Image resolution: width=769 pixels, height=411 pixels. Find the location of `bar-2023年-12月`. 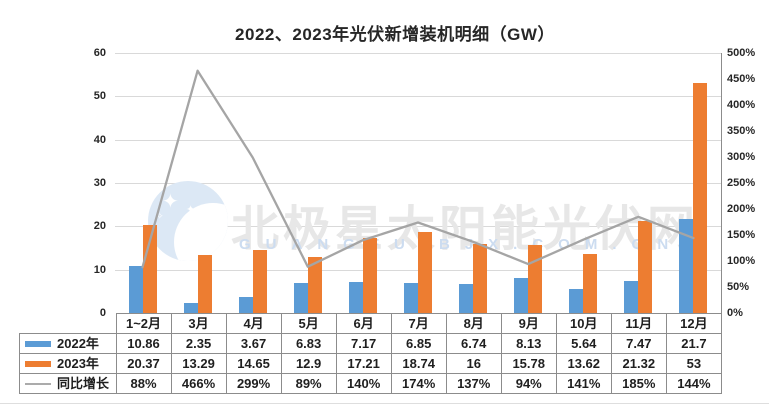

bar-2023年-12月 is located at coordinates (700, 198).